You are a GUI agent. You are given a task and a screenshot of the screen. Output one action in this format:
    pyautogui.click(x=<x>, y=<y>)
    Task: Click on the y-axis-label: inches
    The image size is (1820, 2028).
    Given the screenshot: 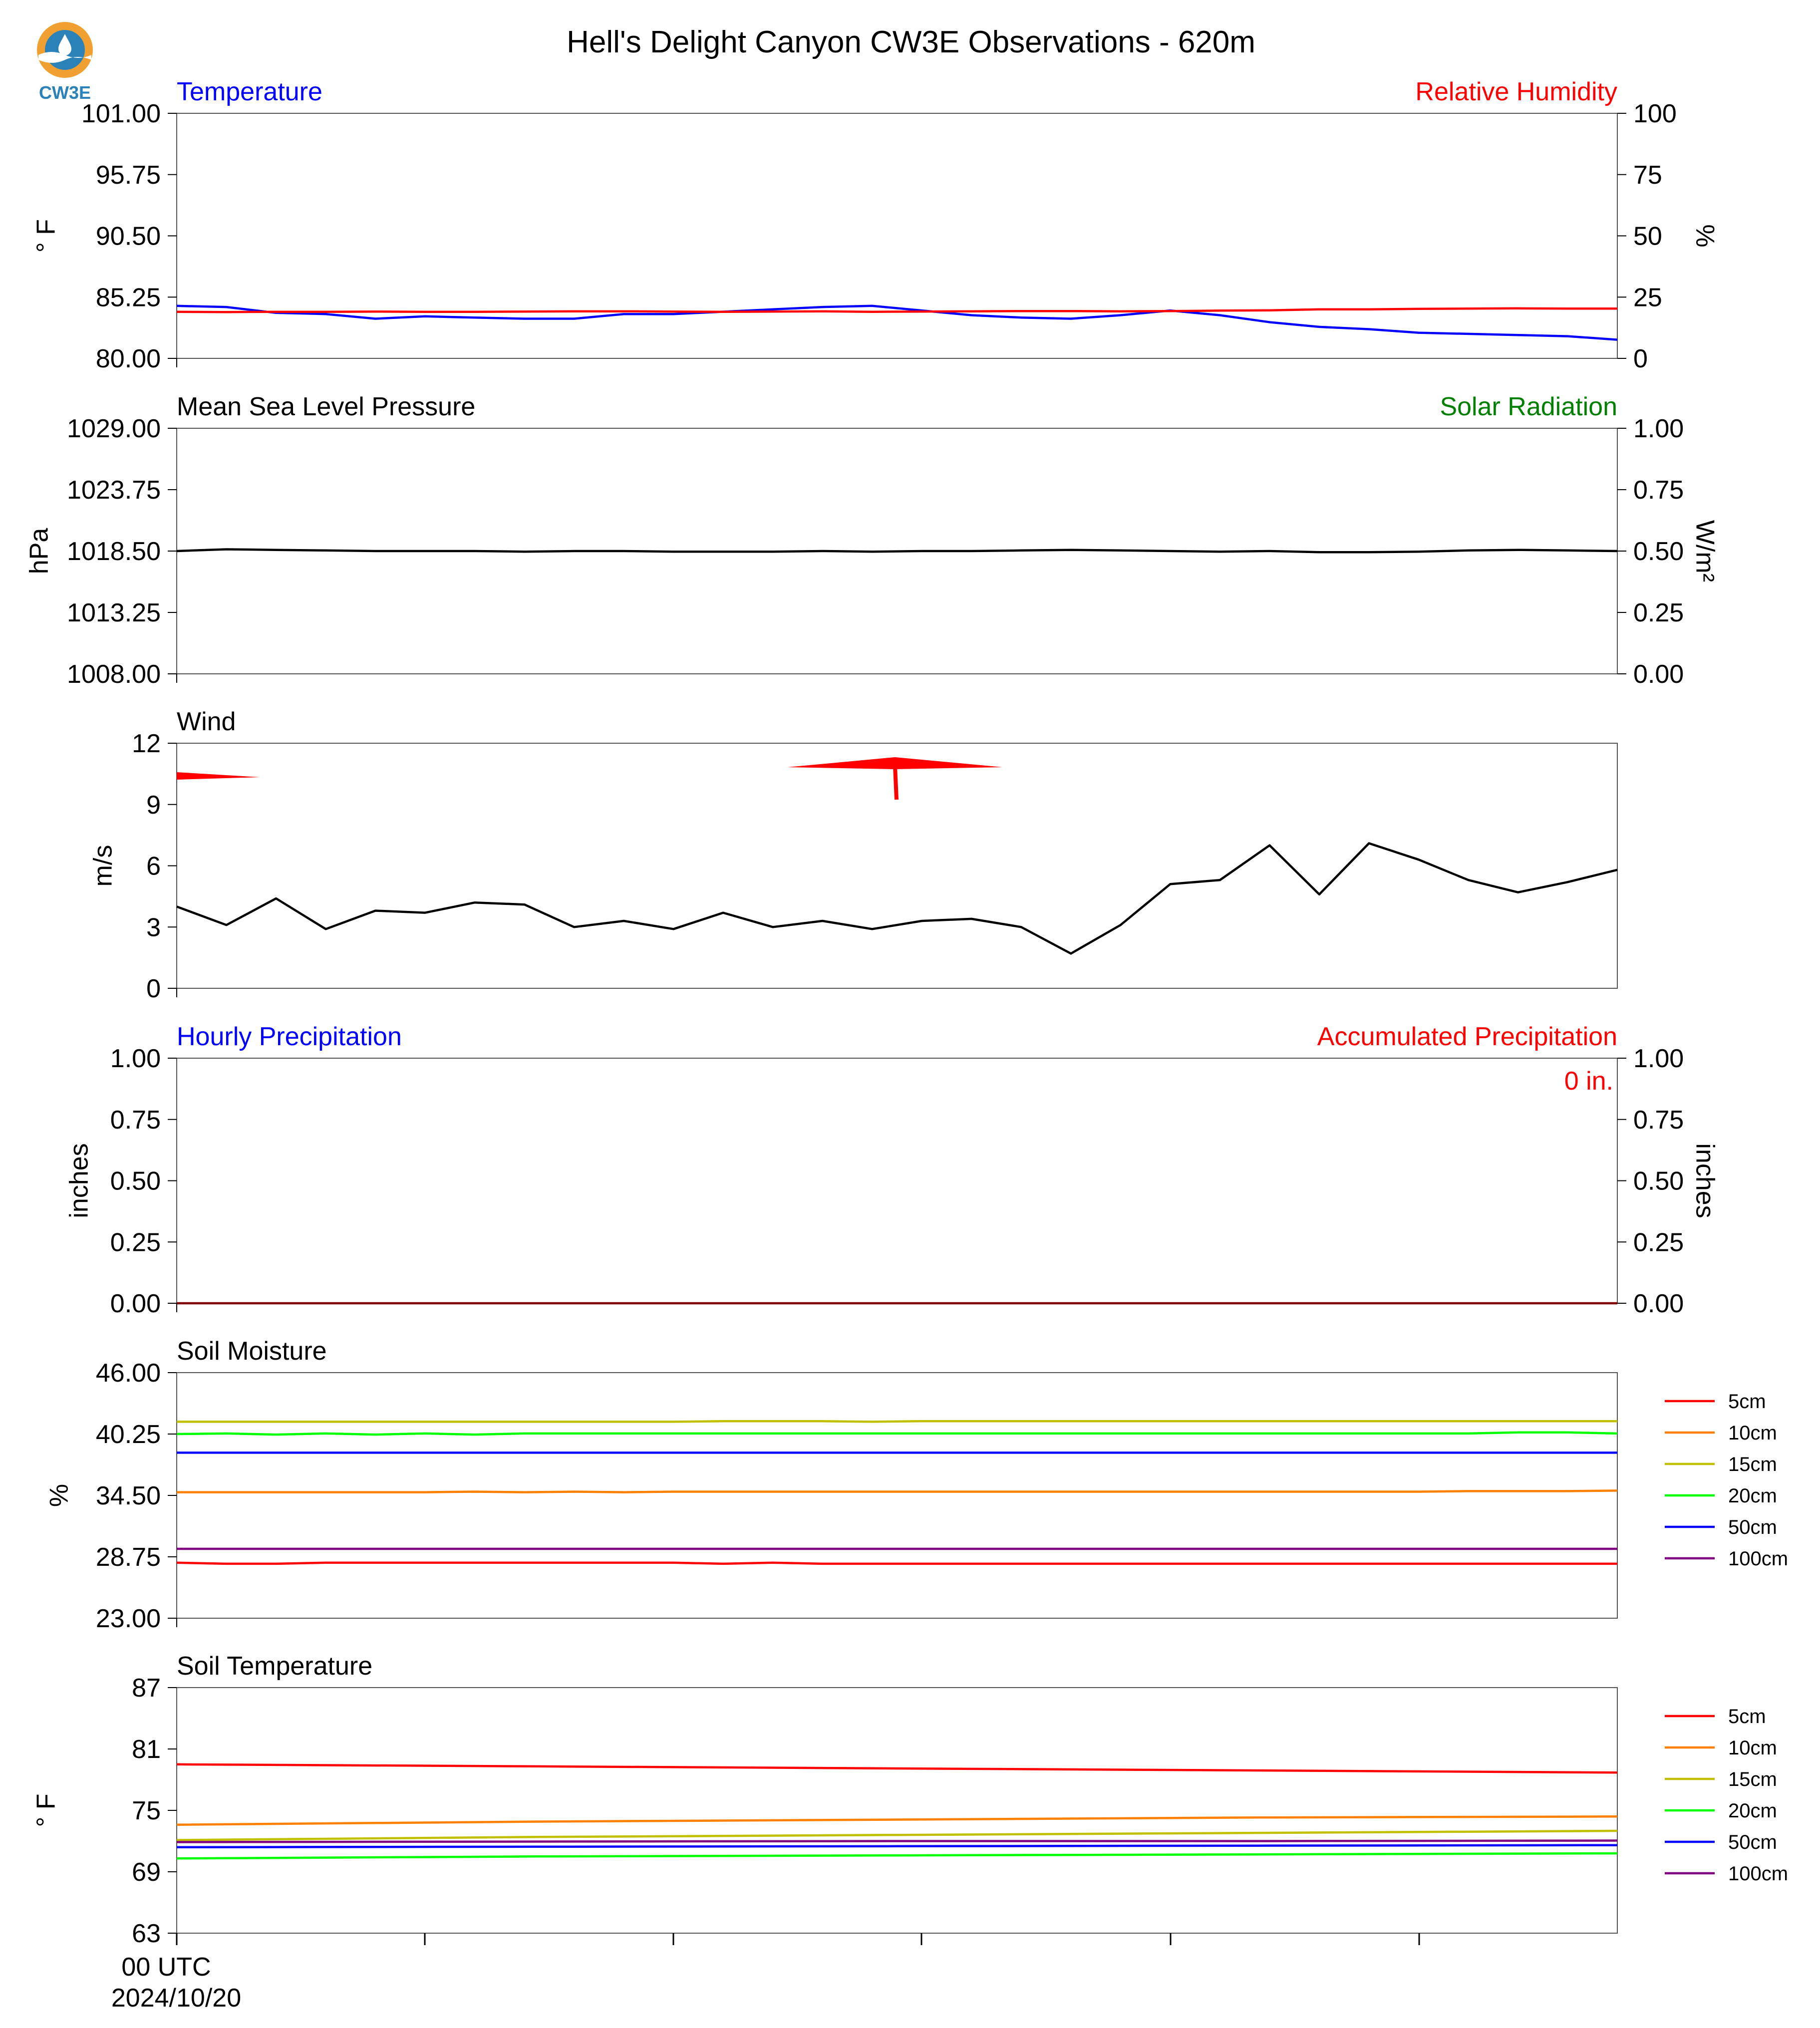 What is the action you would take?
    pyautogui.click(x=79, y=1180)
    